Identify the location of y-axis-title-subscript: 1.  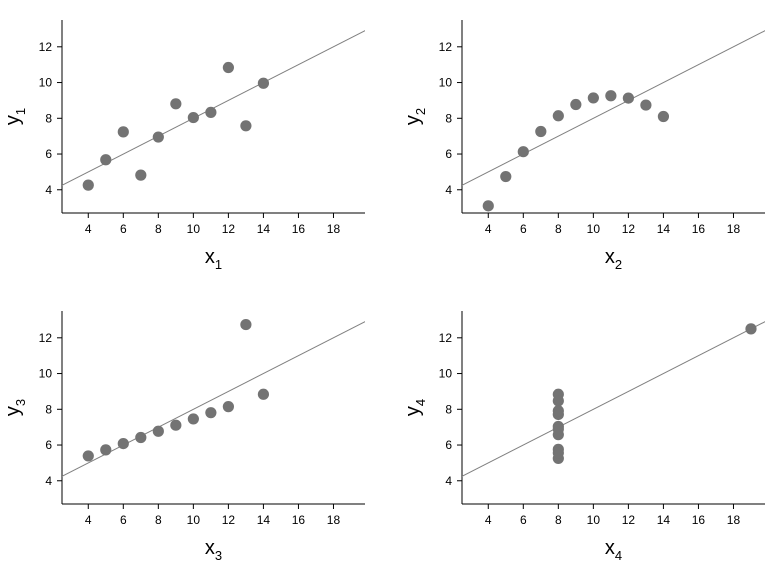
(20, 111).